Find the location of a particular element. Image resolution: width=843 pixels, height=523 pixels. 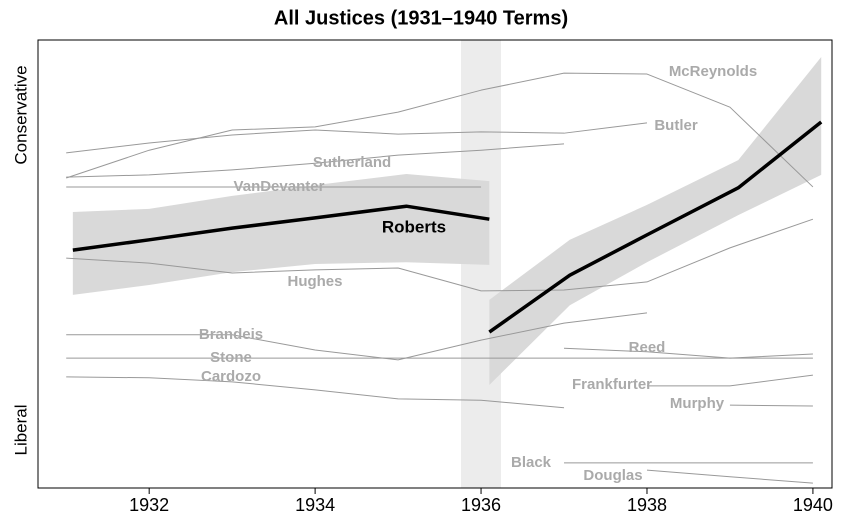

series-label: Sutherland is located at coordinates (352, 162).